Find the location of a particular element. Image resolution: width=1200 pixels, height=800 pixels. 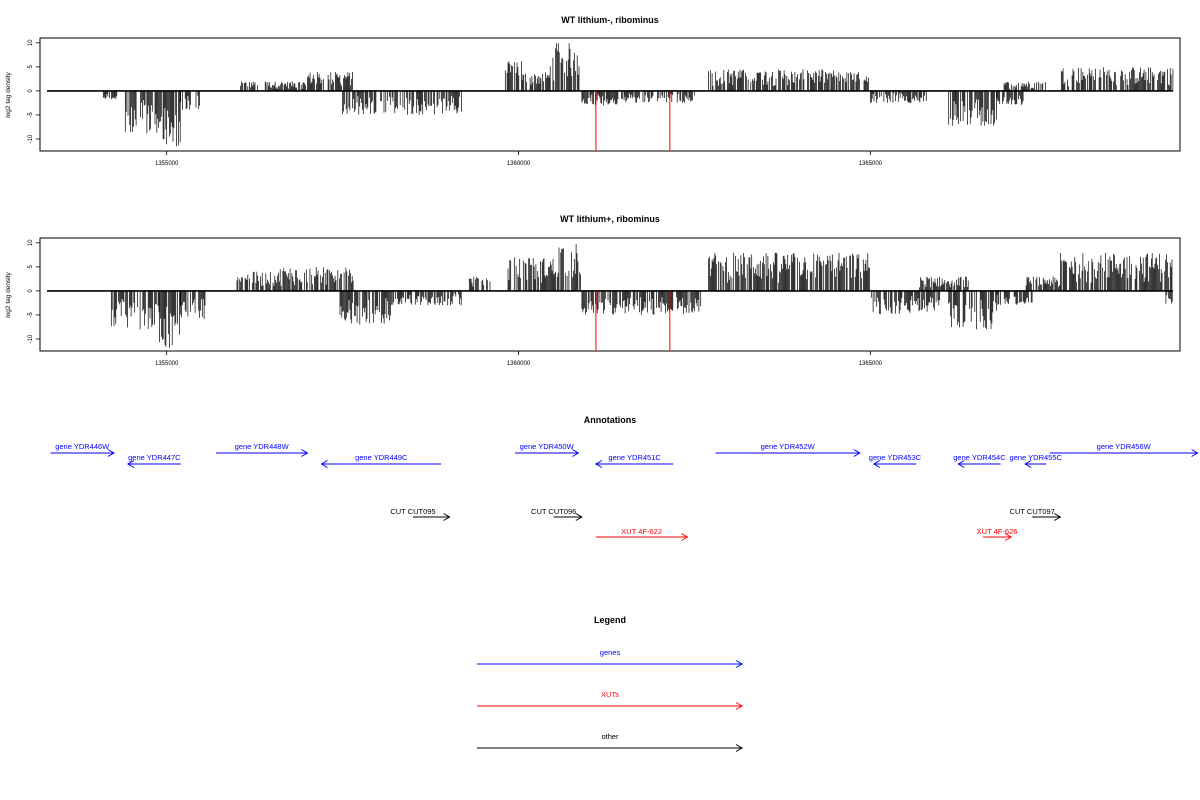

xut-label: XUT 4F-622 is located at coordinates (641, 531).